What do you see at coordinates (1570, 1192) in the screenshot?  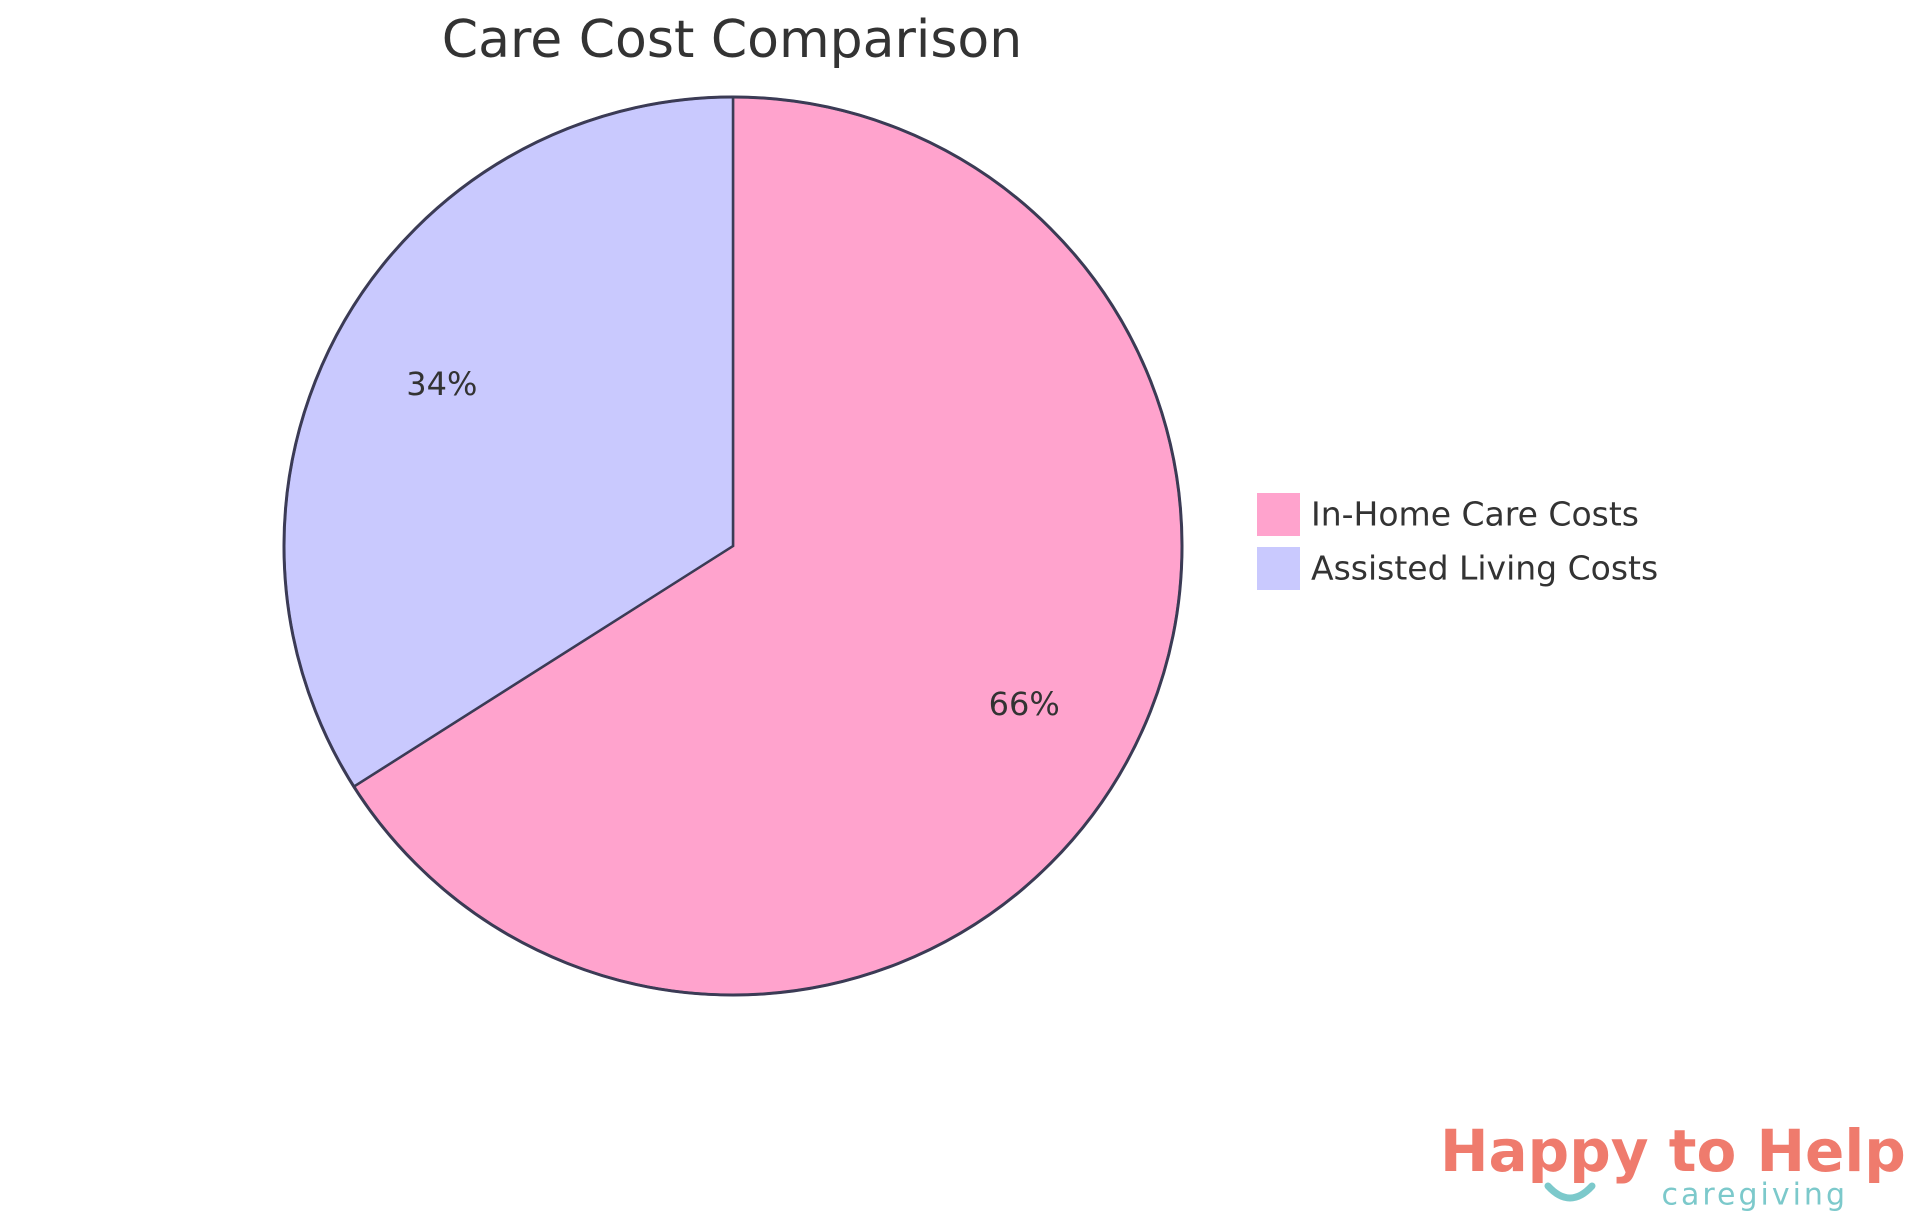 I see `logo-smile` at bounding box center [1570, 1192].